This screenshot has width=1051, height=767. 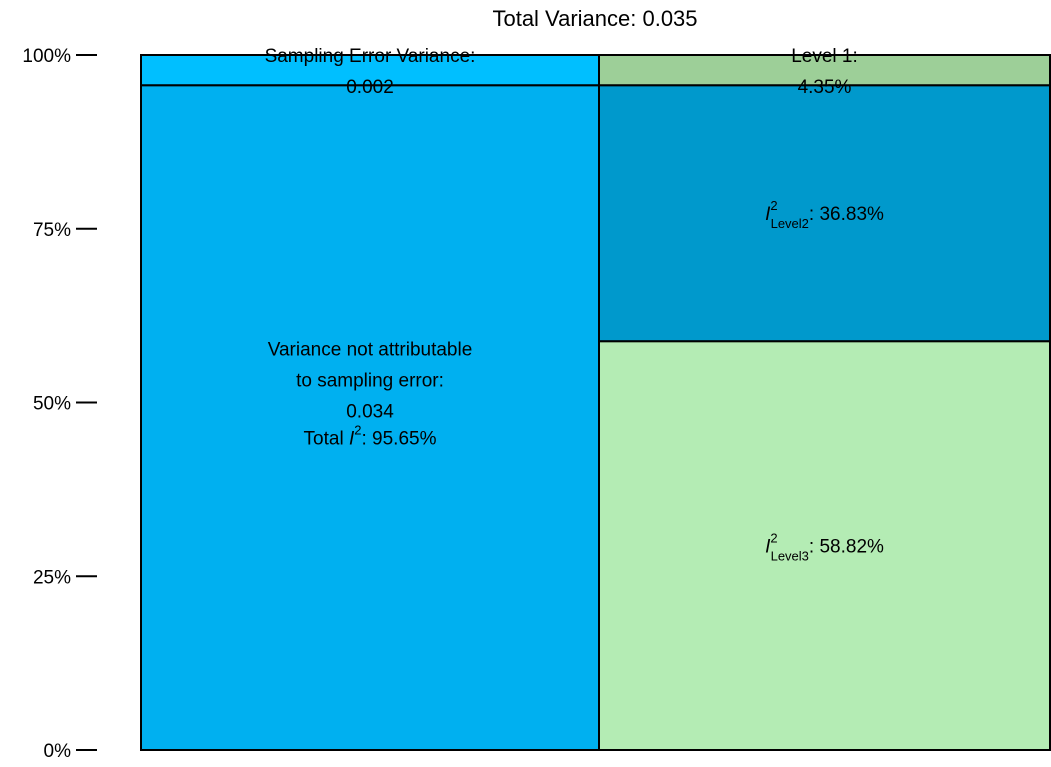 I want to click on label-suffix: : 58.82%, so click(x=846, y=547).